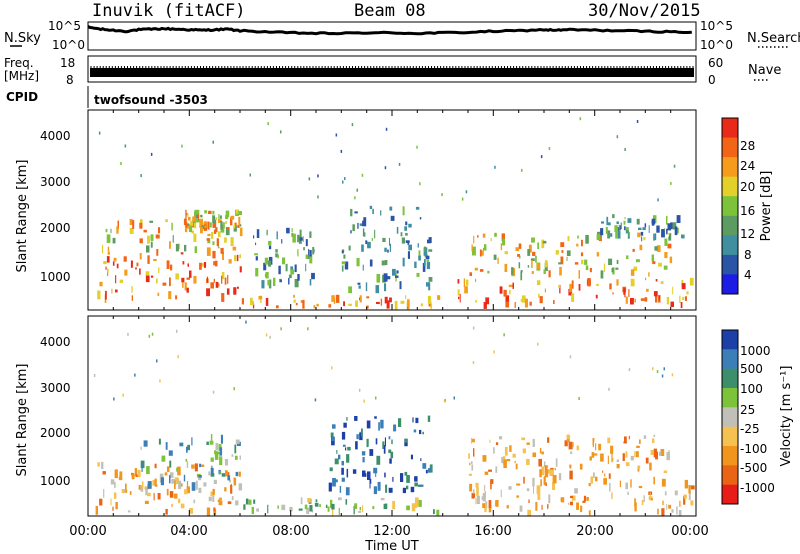  Describe the element at coordinates (67, 63) in the screenshot. I see `freq-ytick-top: 18` at that location.